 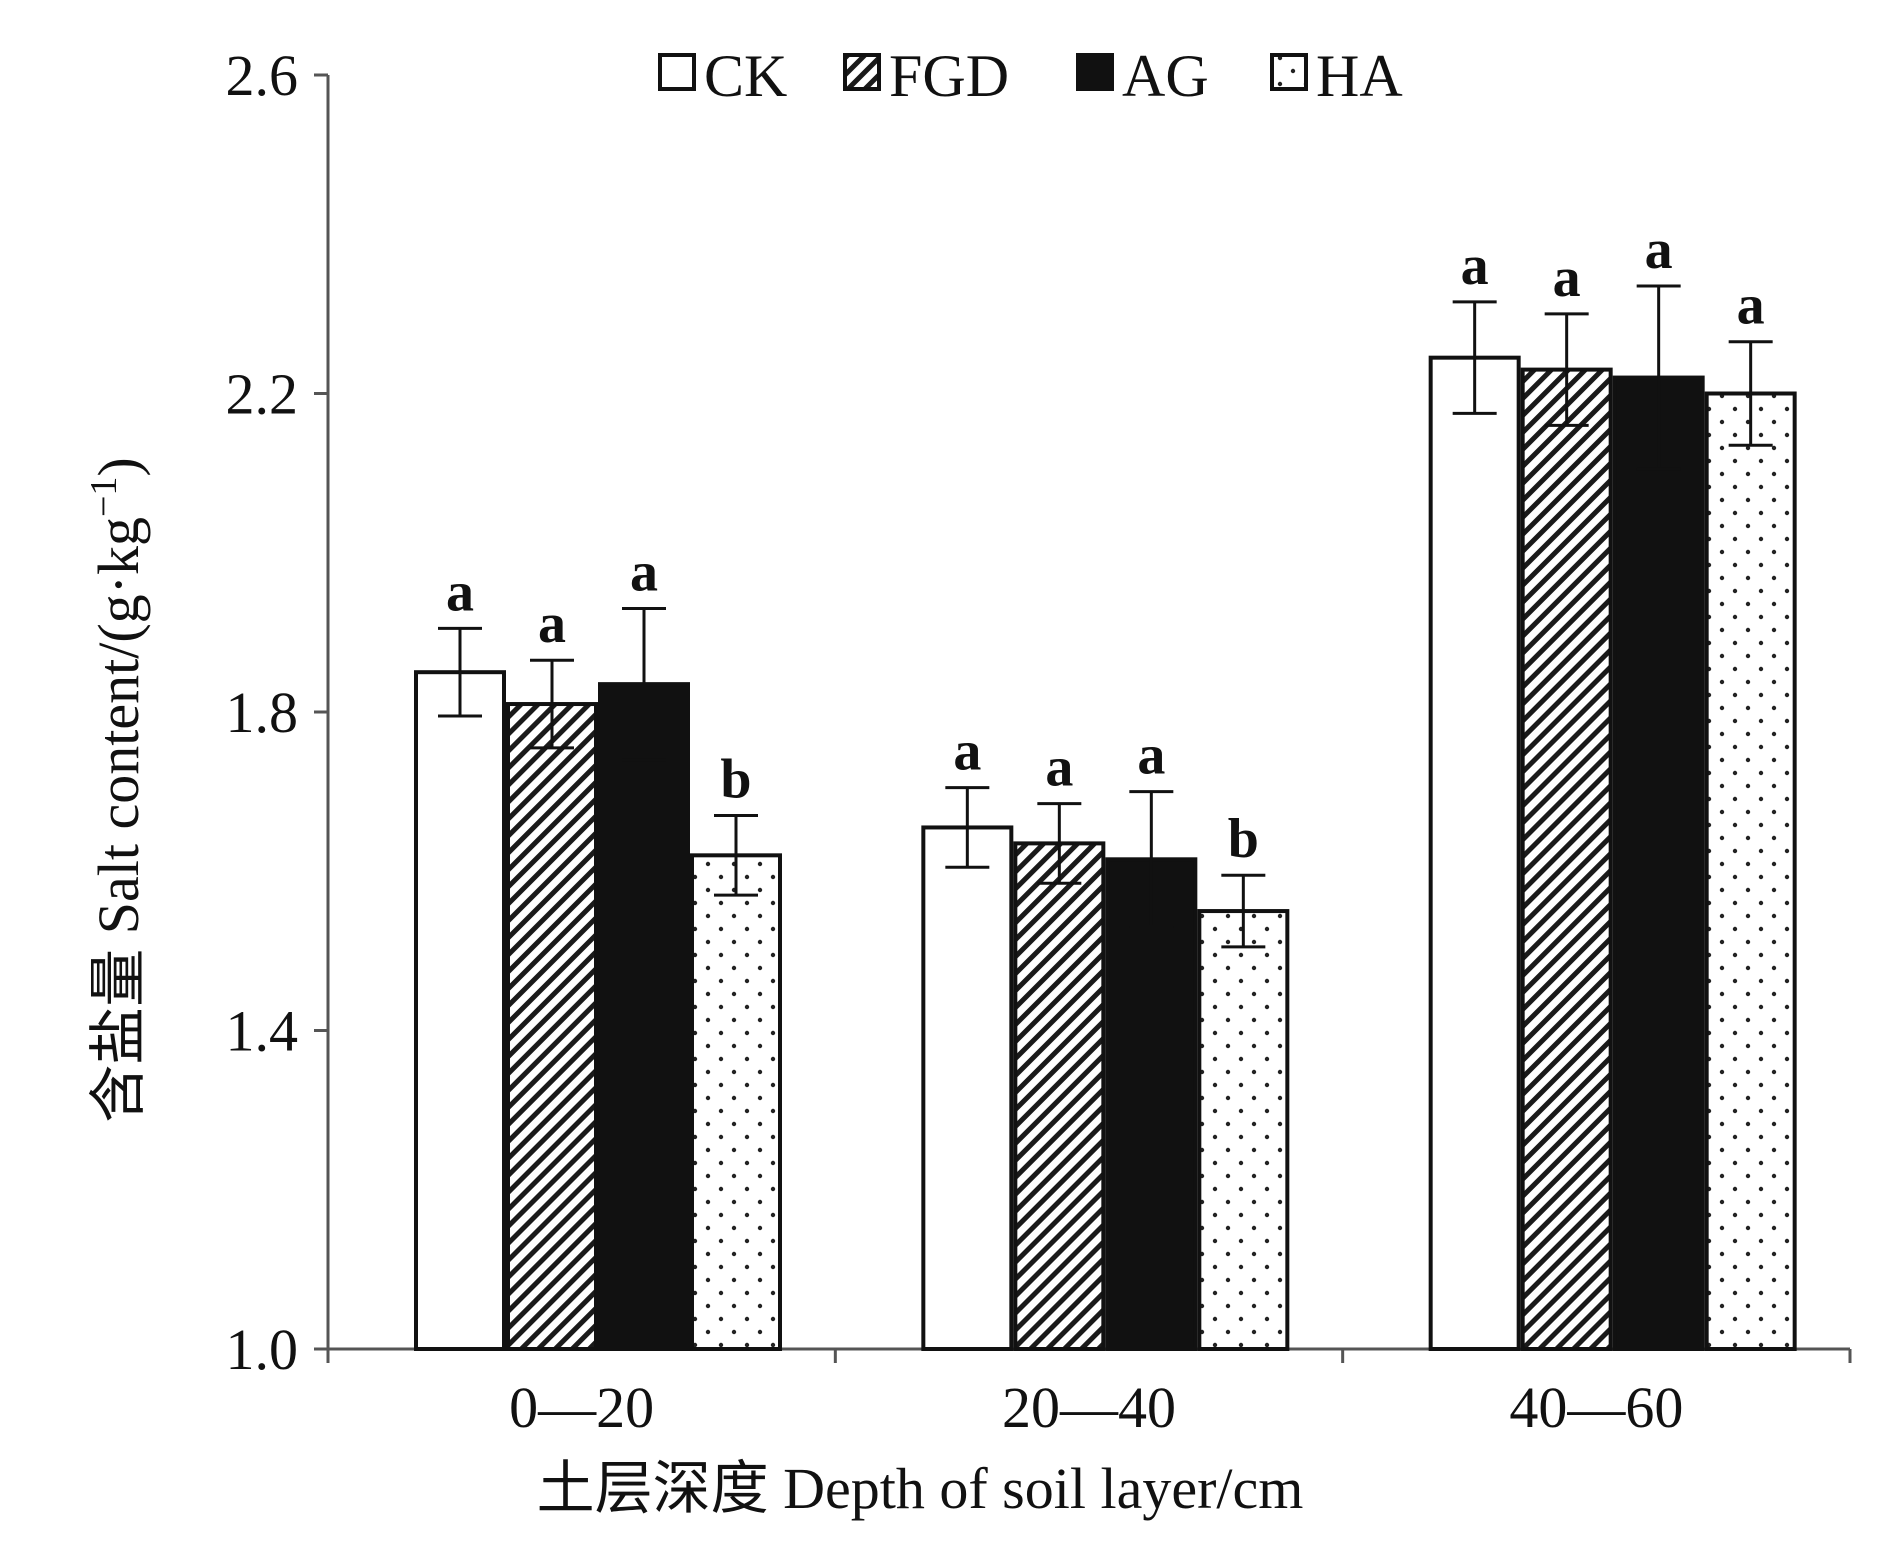 What do you see at coordinates (920, 1488) in the screenshot?
I see `x-axis-title: 土层深度 Depth of soil layer/cm` at bounding box center [920, 1488].